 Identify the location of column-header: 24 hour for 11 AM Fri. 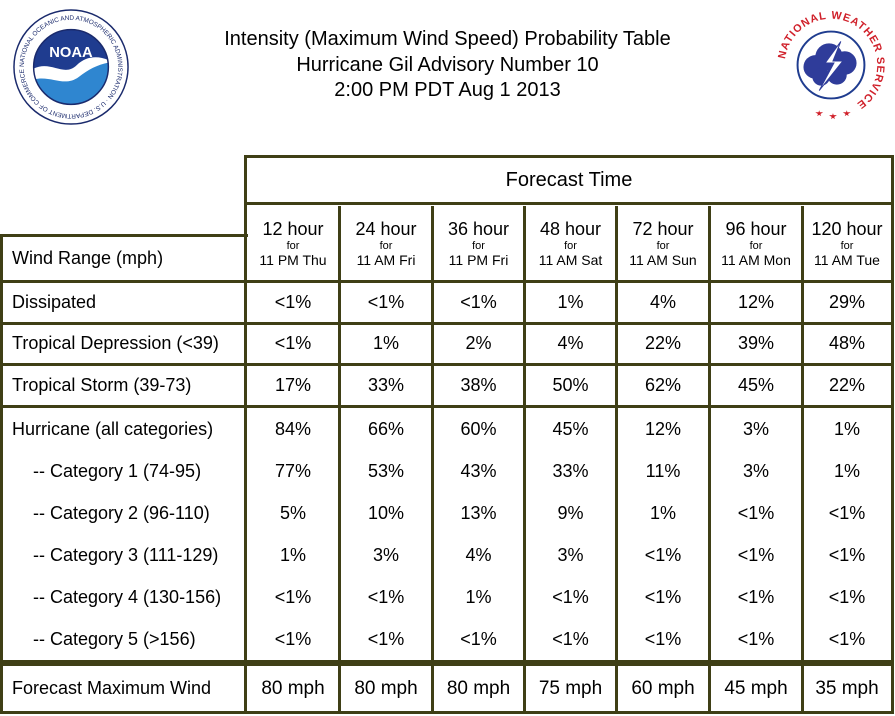
(386, 243).